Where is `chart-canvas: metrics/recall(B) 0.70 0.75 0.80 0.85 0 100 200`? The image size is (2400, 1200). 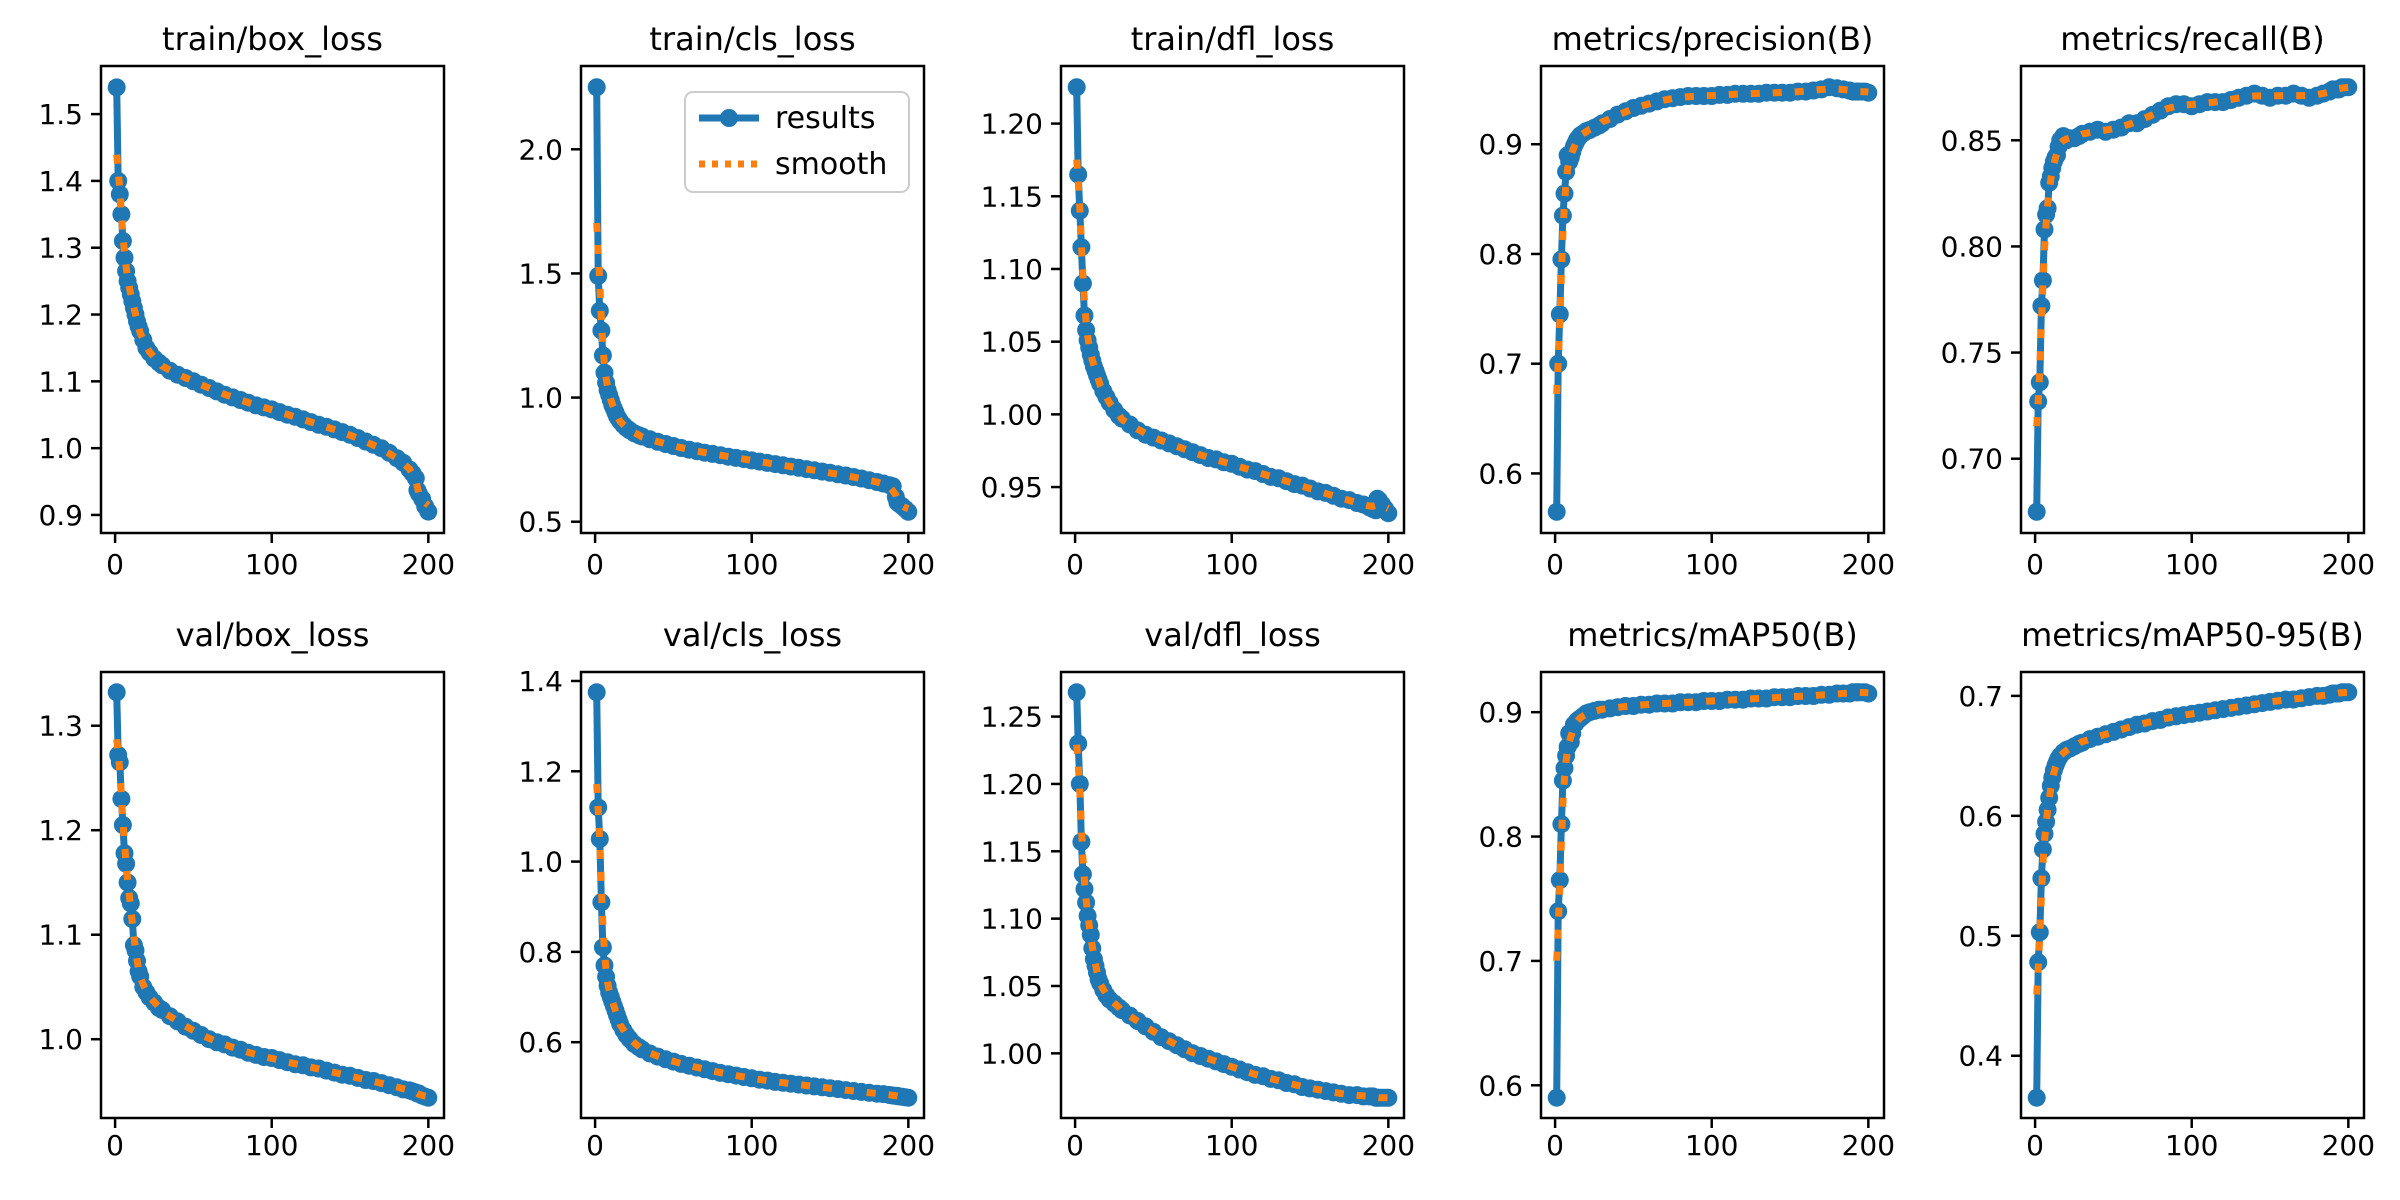 chart-canvas: metrics/recall(B) 0.70 0.75 0.80 0.85 0 100 200 is located at coordinates (2158, 300).